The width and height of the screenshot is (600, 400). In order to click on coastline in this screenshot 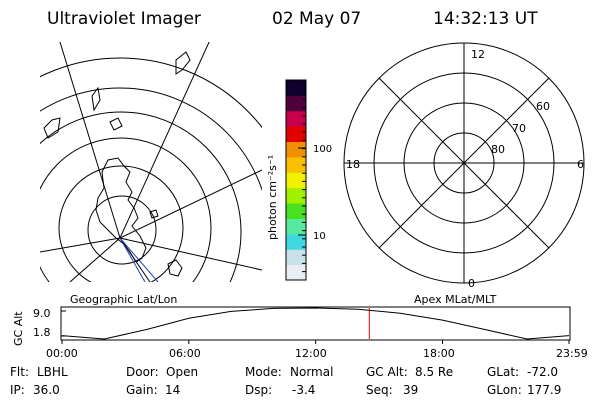, I will do `click(117, 164)`.